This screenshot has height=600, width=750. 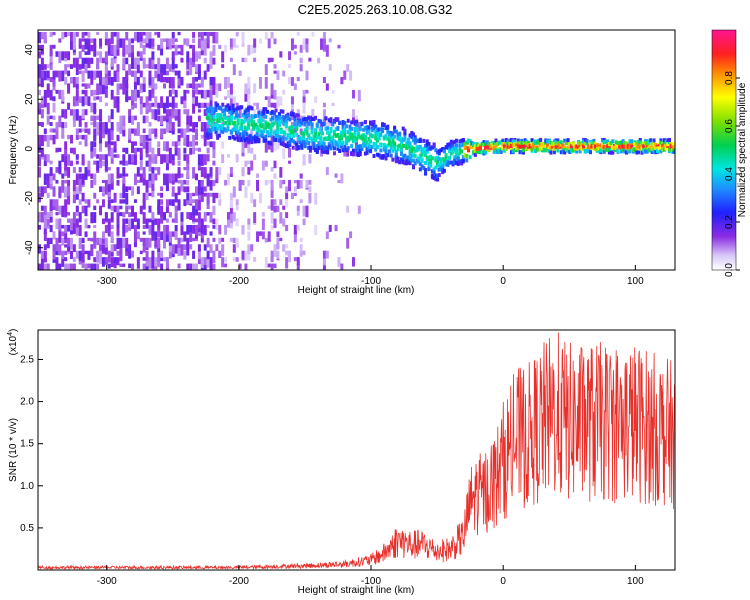 What do you see at coordinates (729, 126) in the screenshot?
I see `colorbar-tick-label: 0.6` at bounding box center [729, 126].